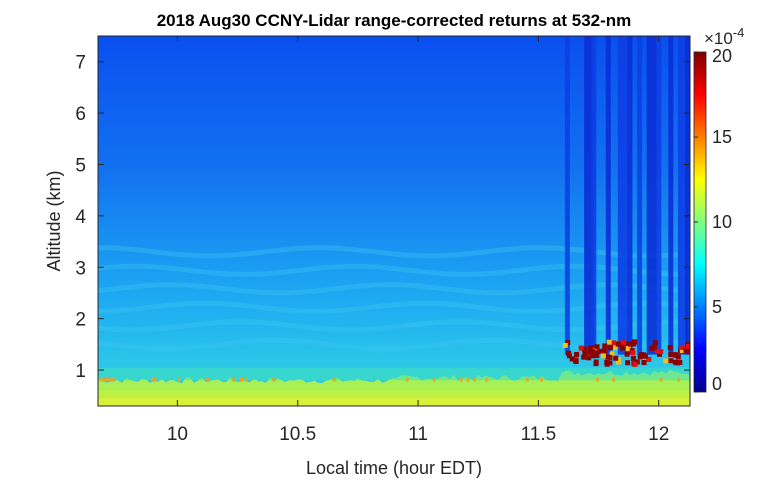 Image resolution: width=762 pixels, height=480 pixels. Describe the element at coordinates (722, 56) in the screenshot. I see `colorbar-tick-label: 20` at that location.